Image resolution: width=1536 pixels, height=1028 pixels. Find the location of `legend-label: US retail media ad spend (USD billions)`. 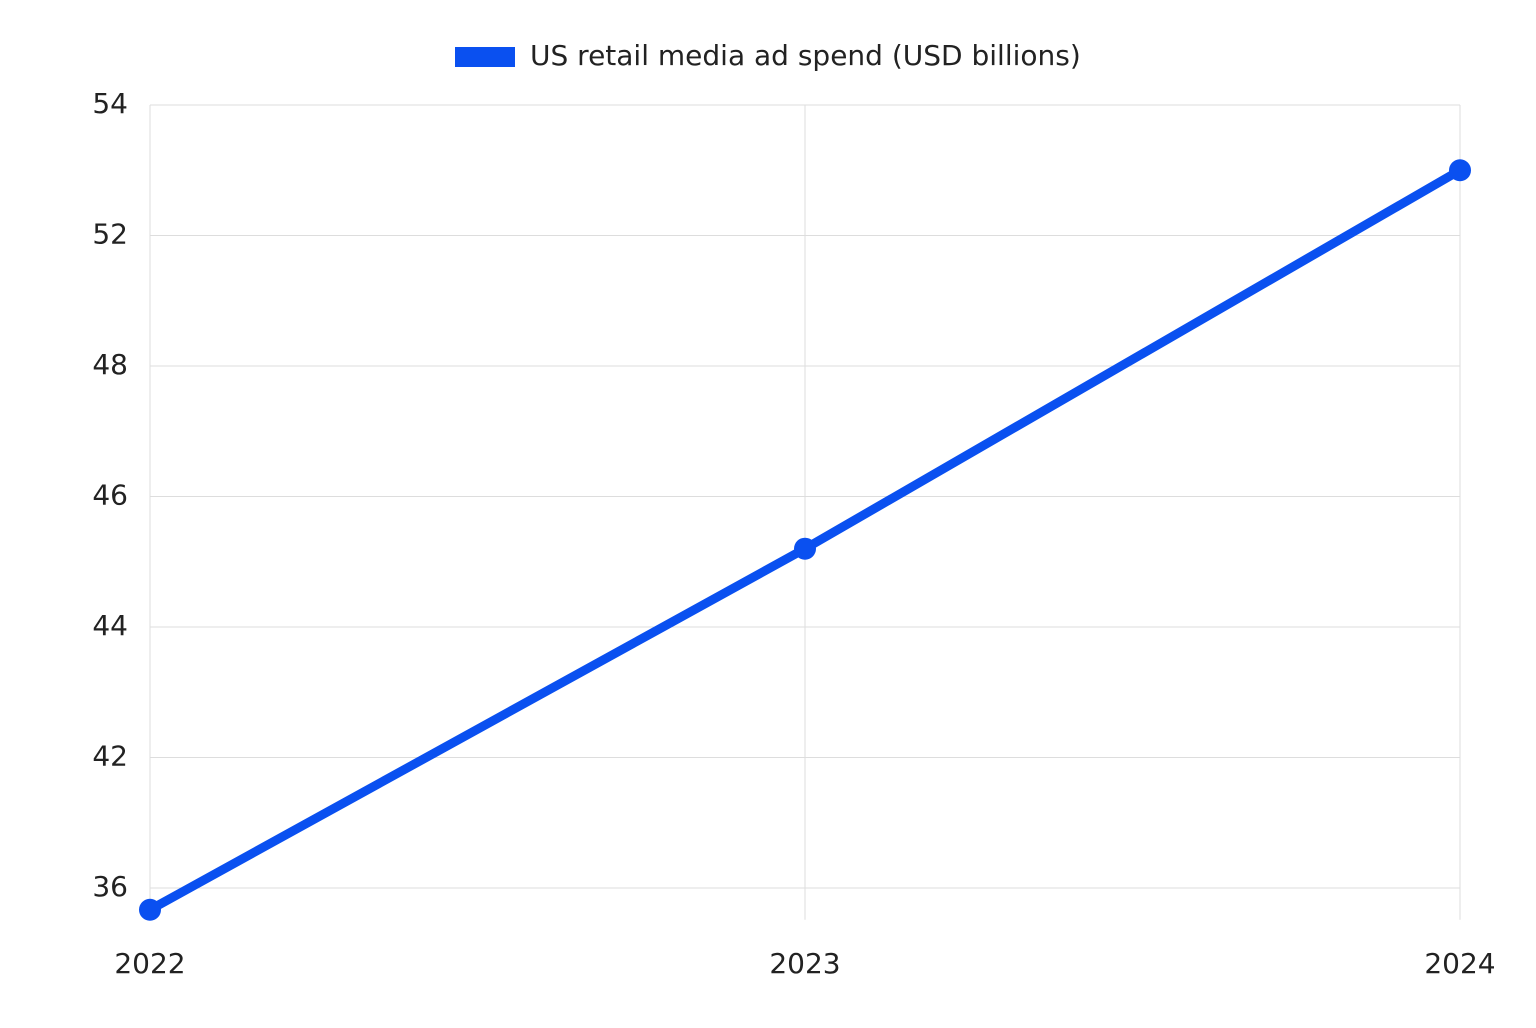

legend-label: US retail media ad spend (USD billions) is located at coordinates (805, 55).